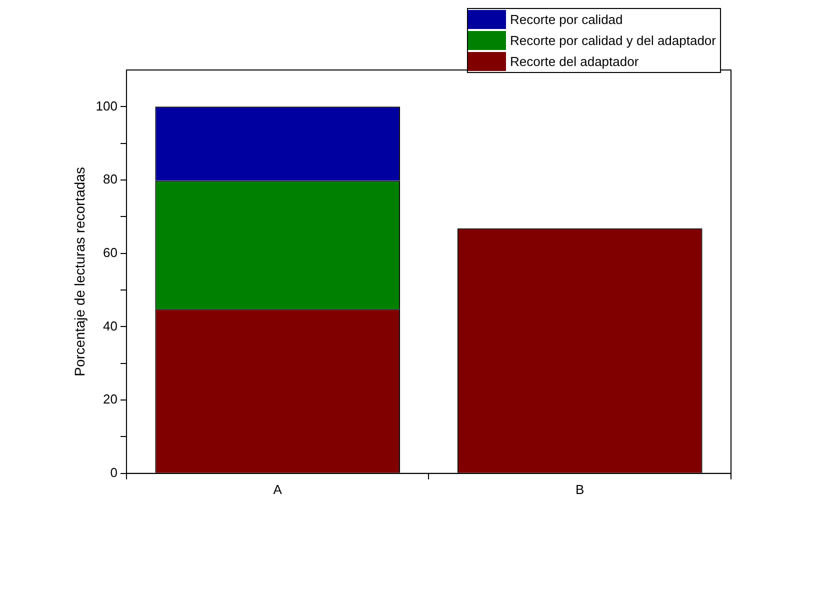  I want to click on y-tick-label: 80, so click(110, 179).